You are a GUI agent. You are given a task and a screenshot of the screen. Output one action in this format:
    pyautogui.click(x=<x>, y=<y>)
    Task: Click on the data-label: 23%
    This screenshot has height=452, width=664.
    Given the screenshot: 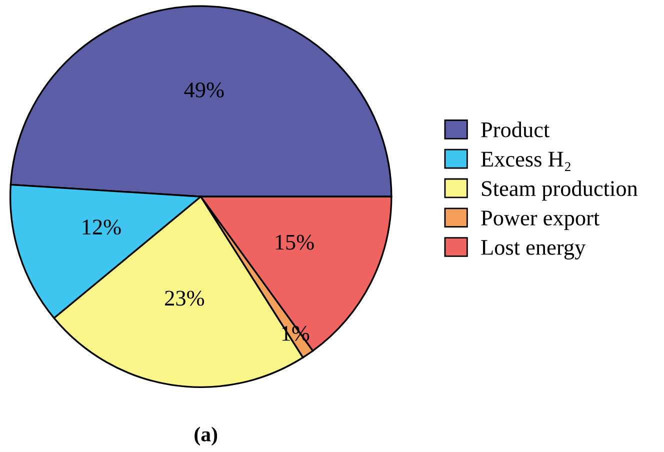 What is the action you would take?
    pyautogui.click(x=184, y=298)
    